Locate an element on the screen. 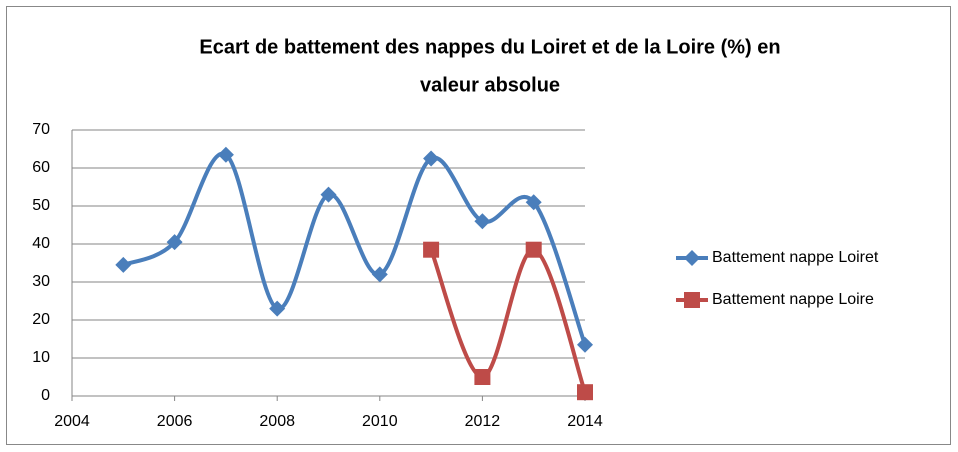 The width and height of the screenshot is (958, 452). legend-label: Battement nappe Loire is located at coordinates (793, 299).